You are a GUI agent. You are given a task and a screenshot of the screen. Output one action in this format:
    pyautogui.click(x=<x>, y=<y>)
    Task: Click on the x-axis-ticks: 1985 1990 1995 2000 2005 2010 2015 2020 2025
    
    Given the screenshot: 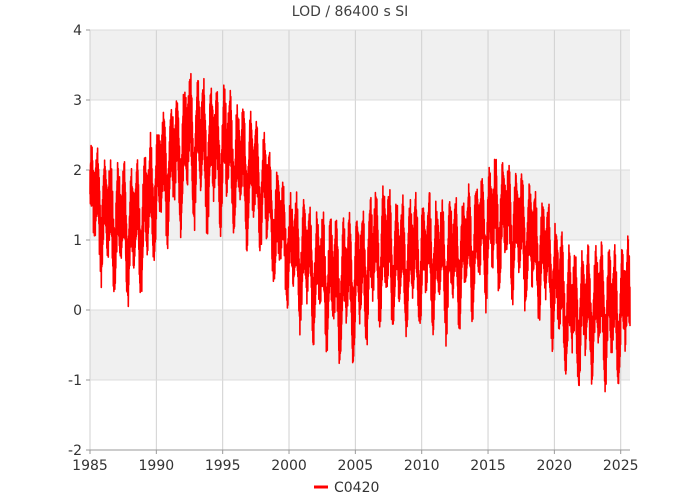 What is the action you would take?
    pyautogui.click(x=355, y=462)
    